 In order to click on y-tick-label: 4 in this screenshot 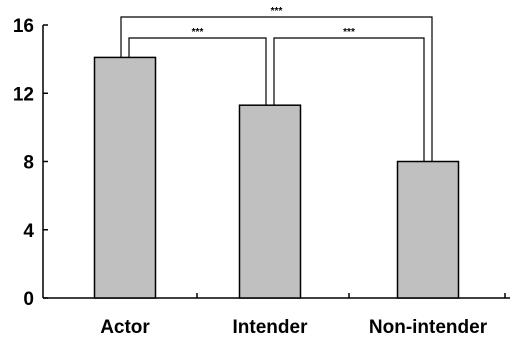, I will do `click(28, 231)`.